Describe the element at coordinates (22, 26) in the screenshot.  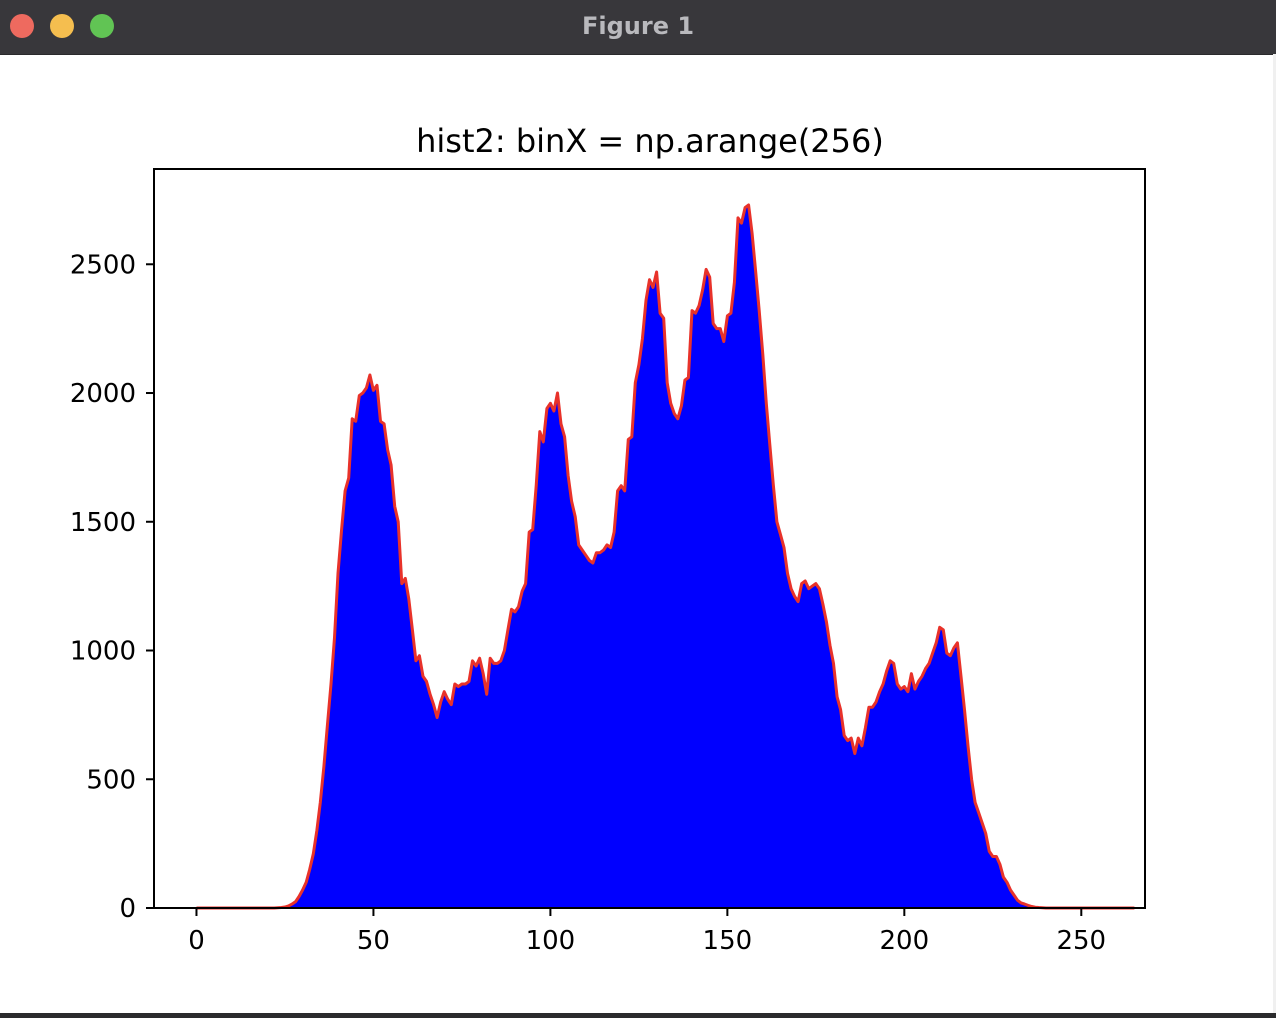
I see `close-window-button` at that location.